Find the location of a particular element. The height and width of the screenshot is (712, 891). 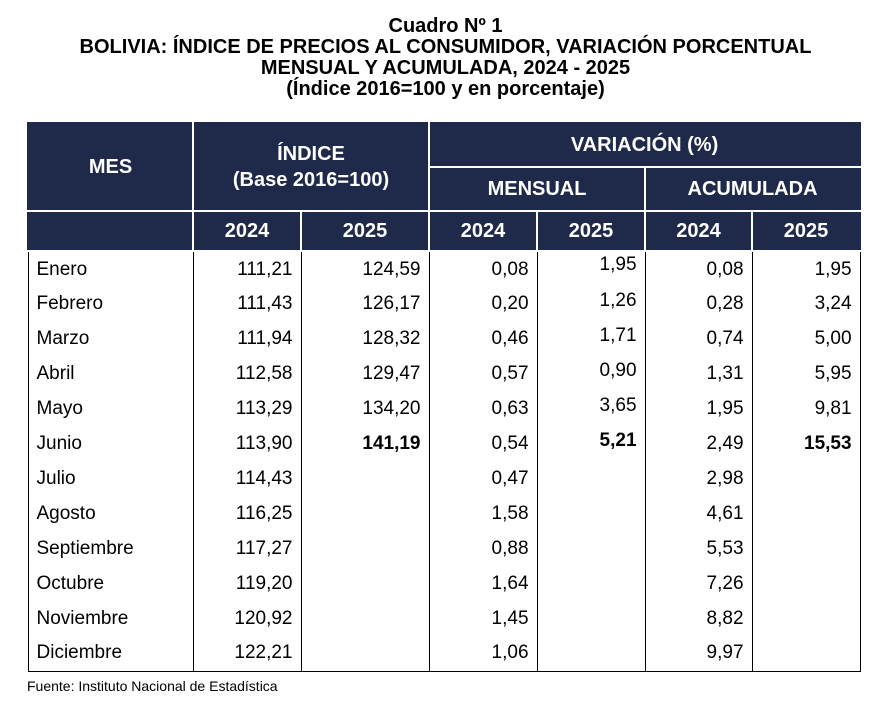

cell-mes: Octubre is located at coordinates (110, 583).